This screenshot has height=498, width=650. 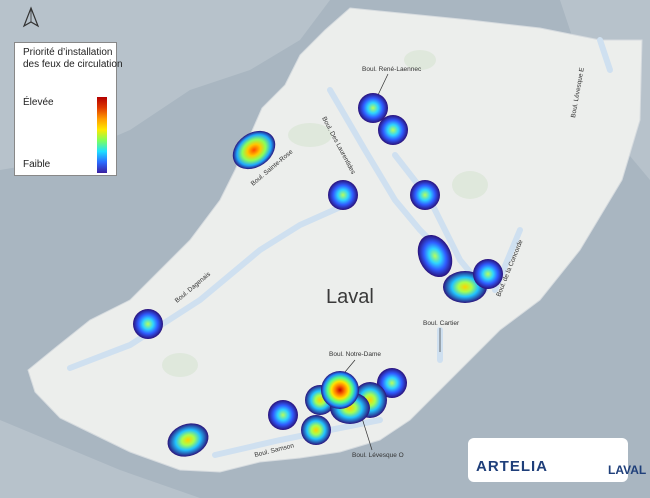 What do you see at coordinates (350, 297) in the screenshot?
I see `city-label: Laval` at bounding box center [350, 297].